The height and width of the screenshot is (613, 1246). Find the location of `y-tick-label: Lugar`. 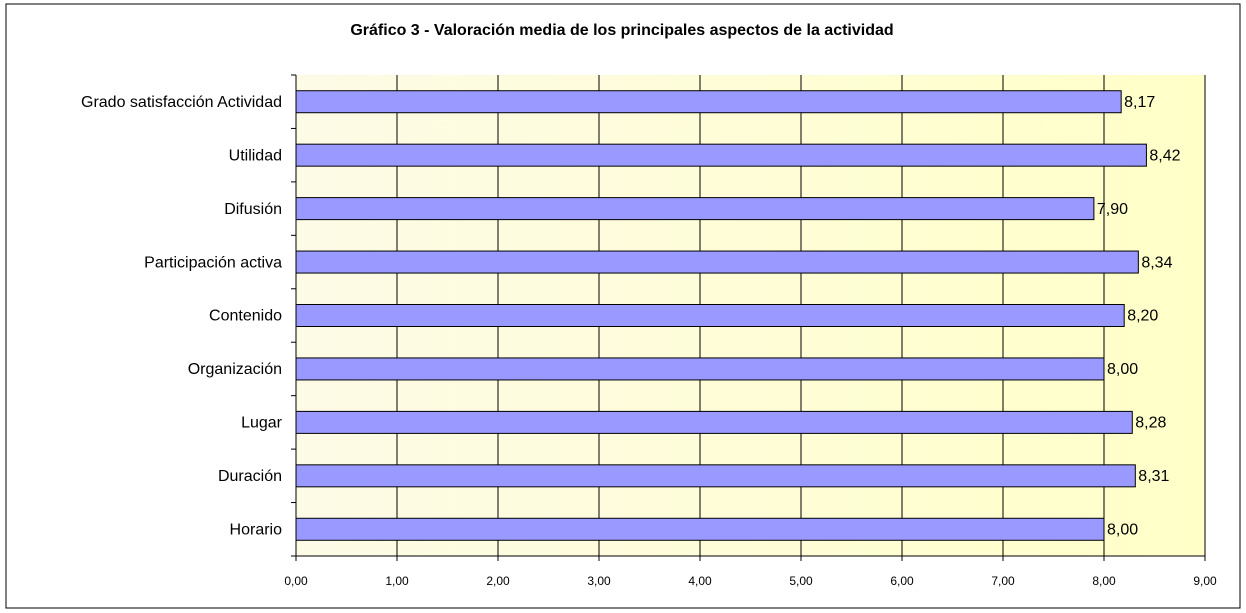

y-tick-label: Lugar is located at coordinates (262, 423).